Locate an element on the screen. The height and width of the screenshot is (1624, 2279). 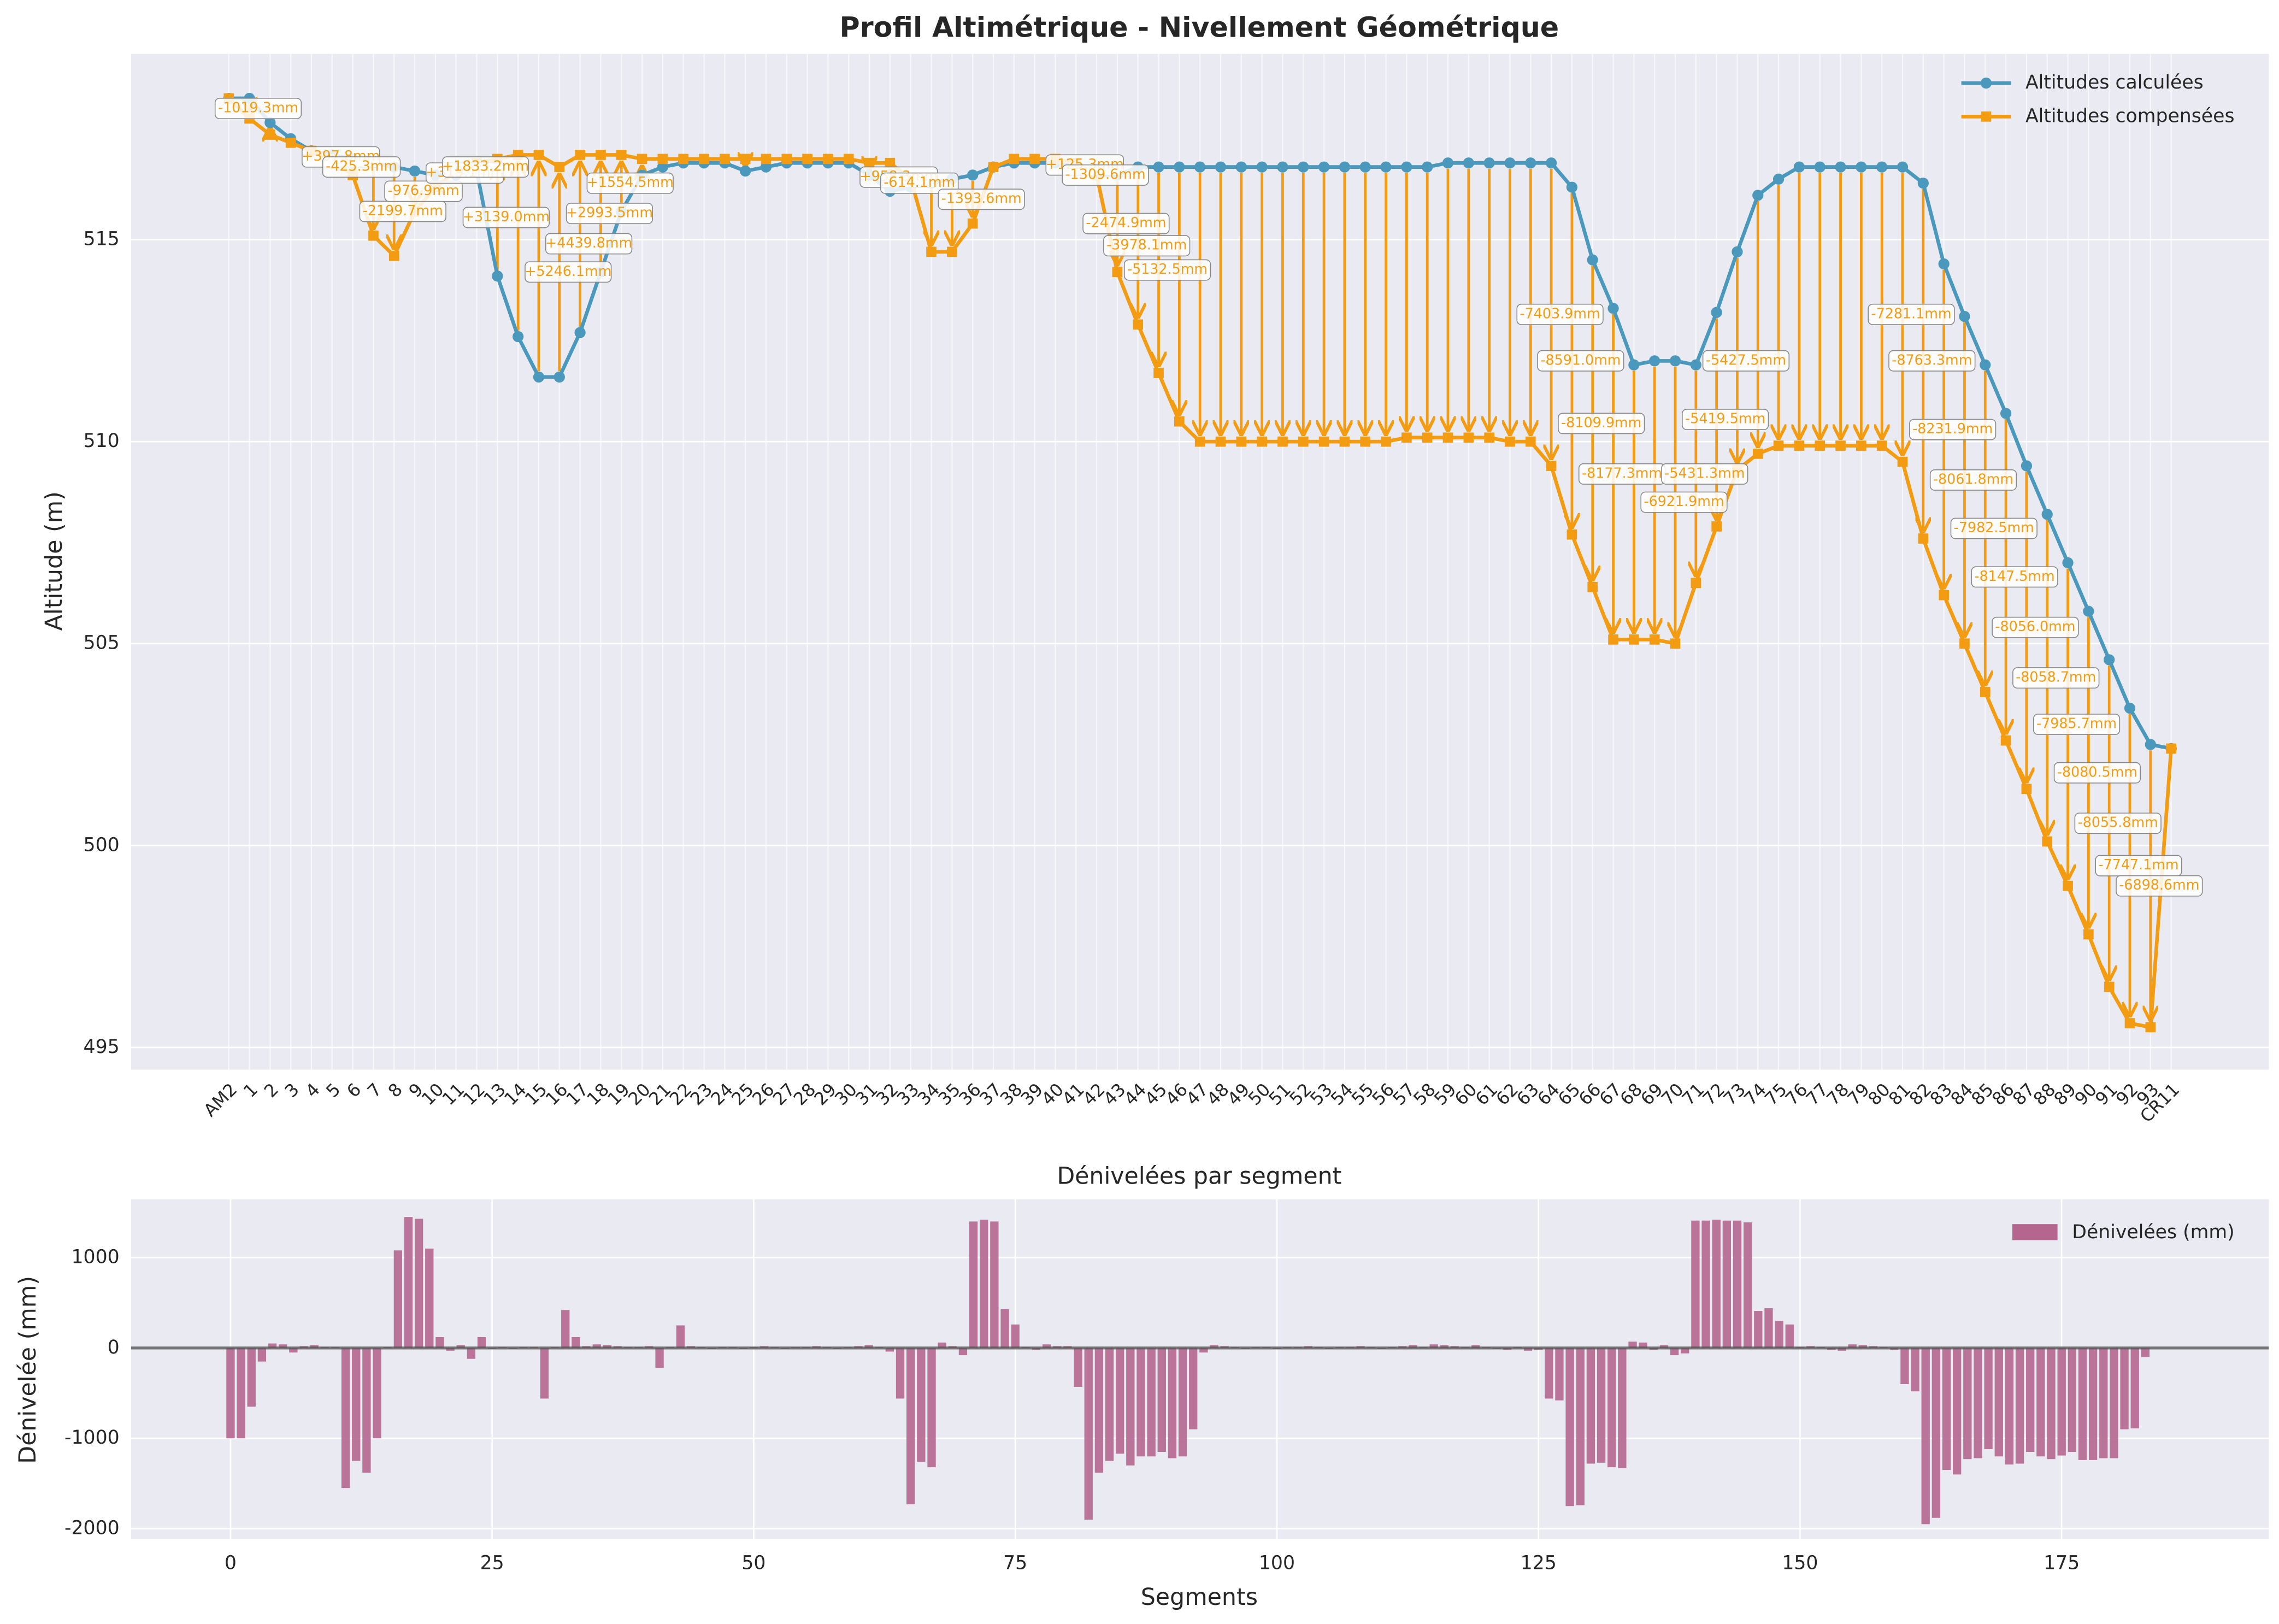
x-tick-label: 75 is located at coordinates (1015, 1563).